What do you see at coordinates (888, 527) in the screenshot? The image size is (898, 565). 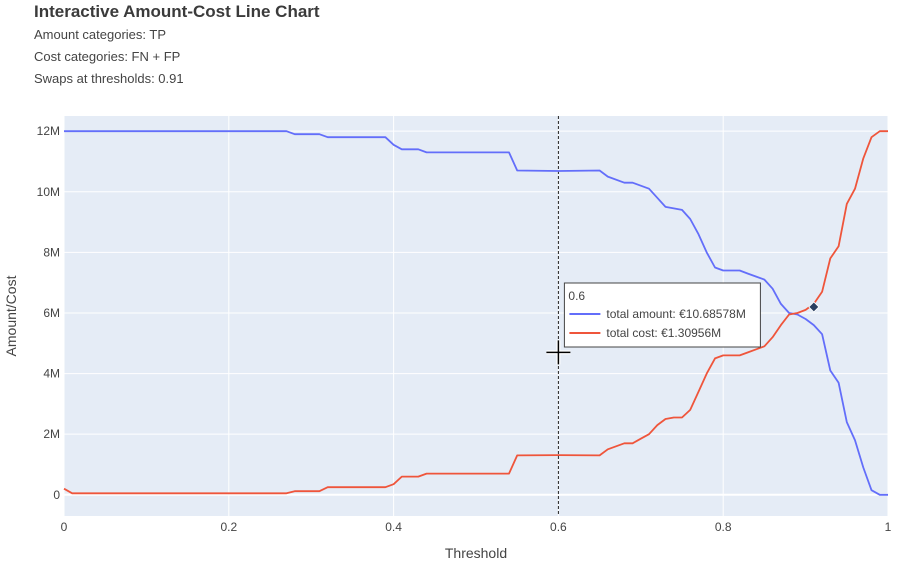 I see `x-tick-label: 1` at bounding box center [888, 527].